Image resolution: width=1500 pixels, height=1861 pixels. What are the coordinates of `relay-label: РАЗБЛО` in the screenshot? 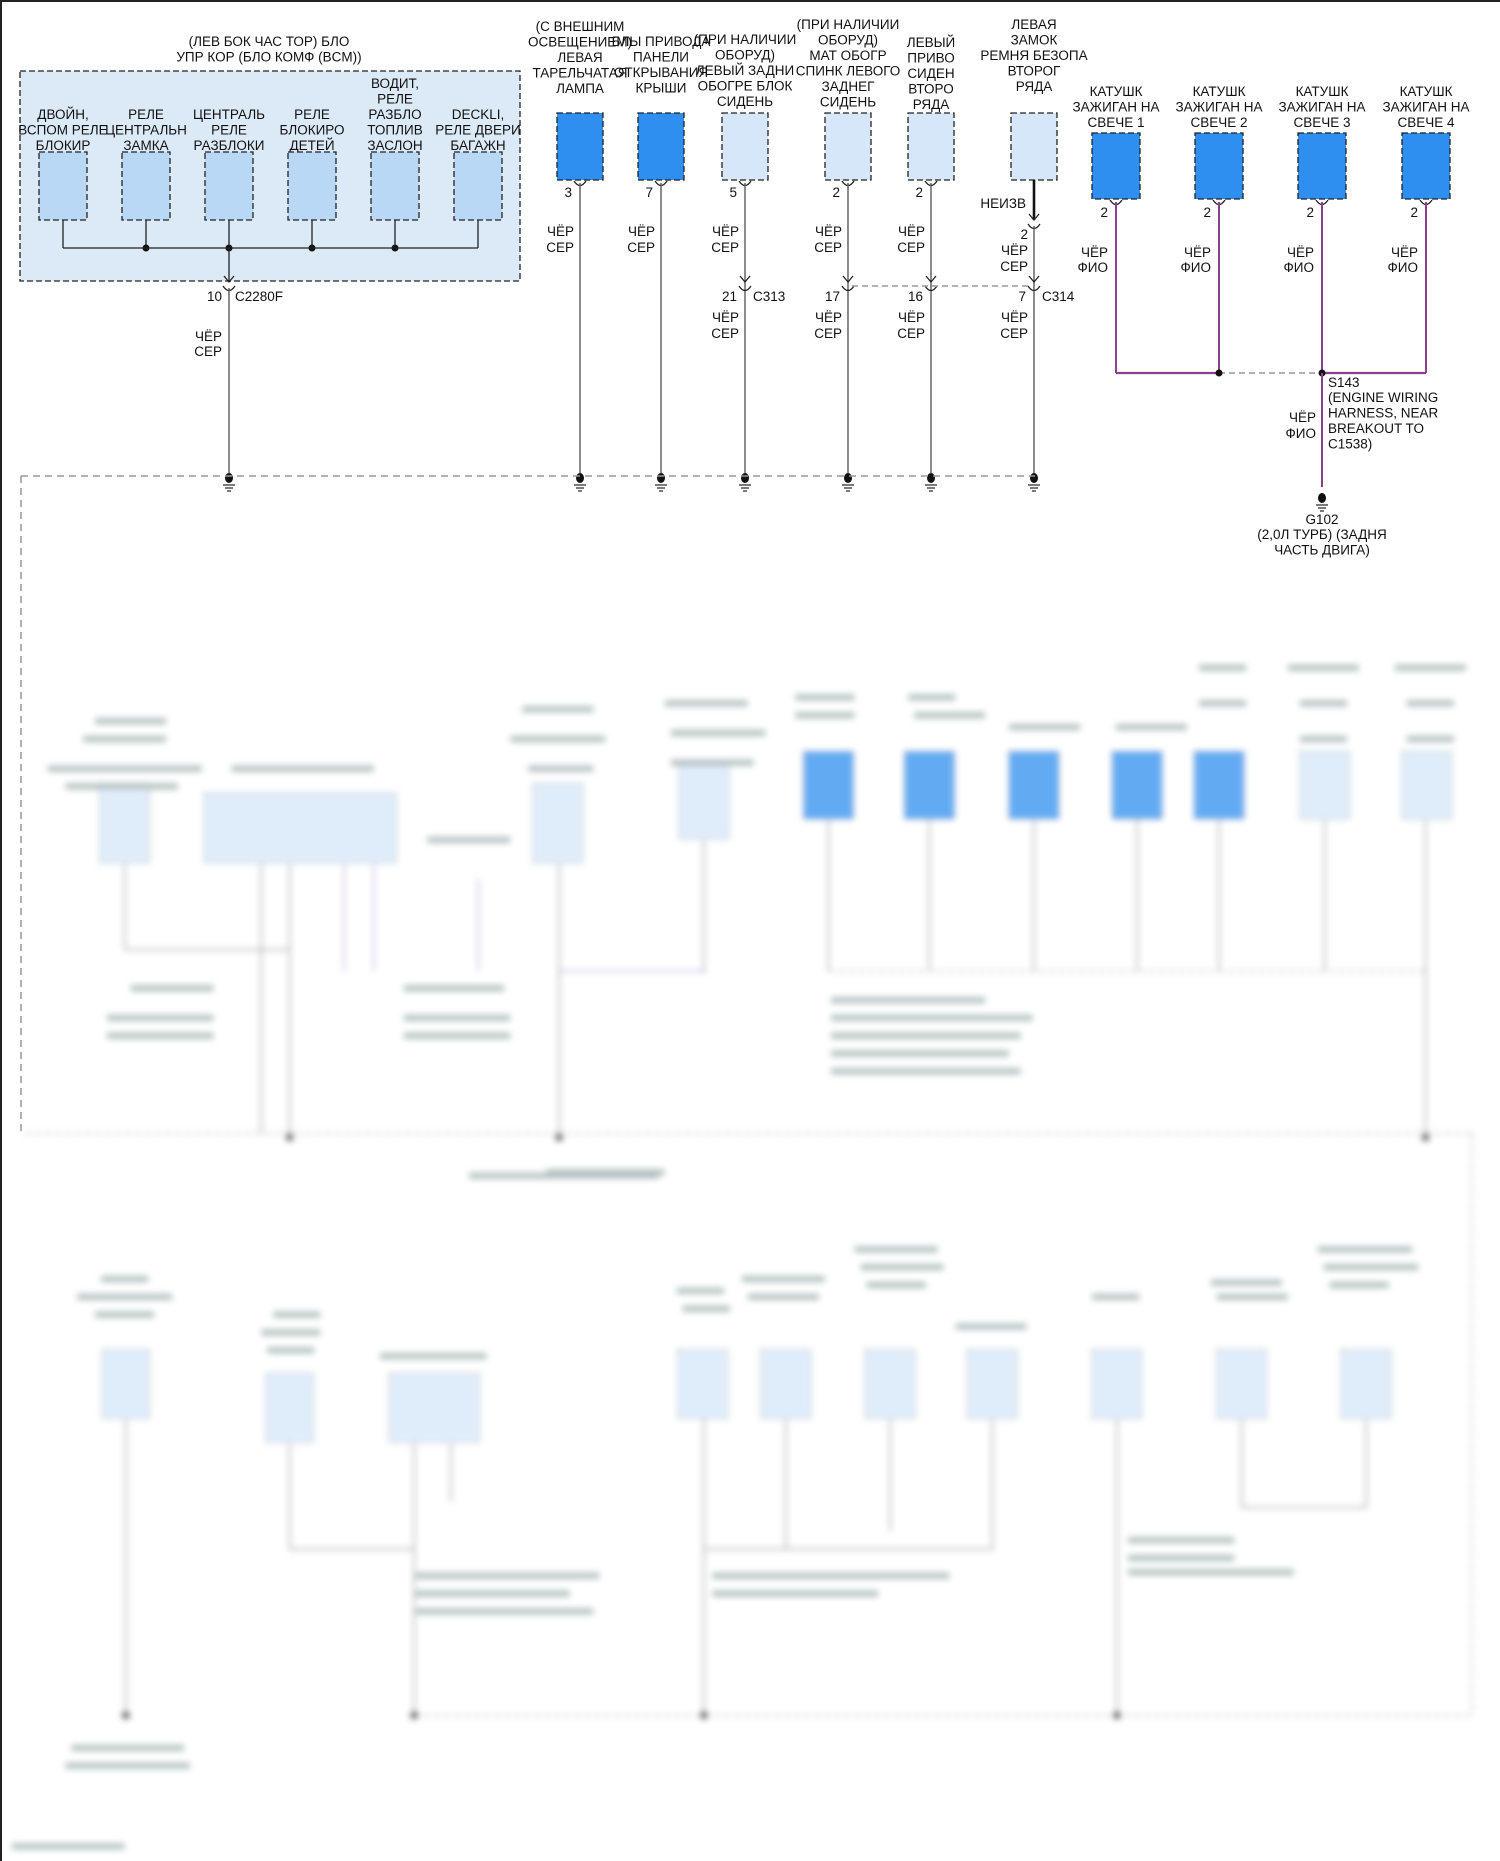 It's located at (394, 114).